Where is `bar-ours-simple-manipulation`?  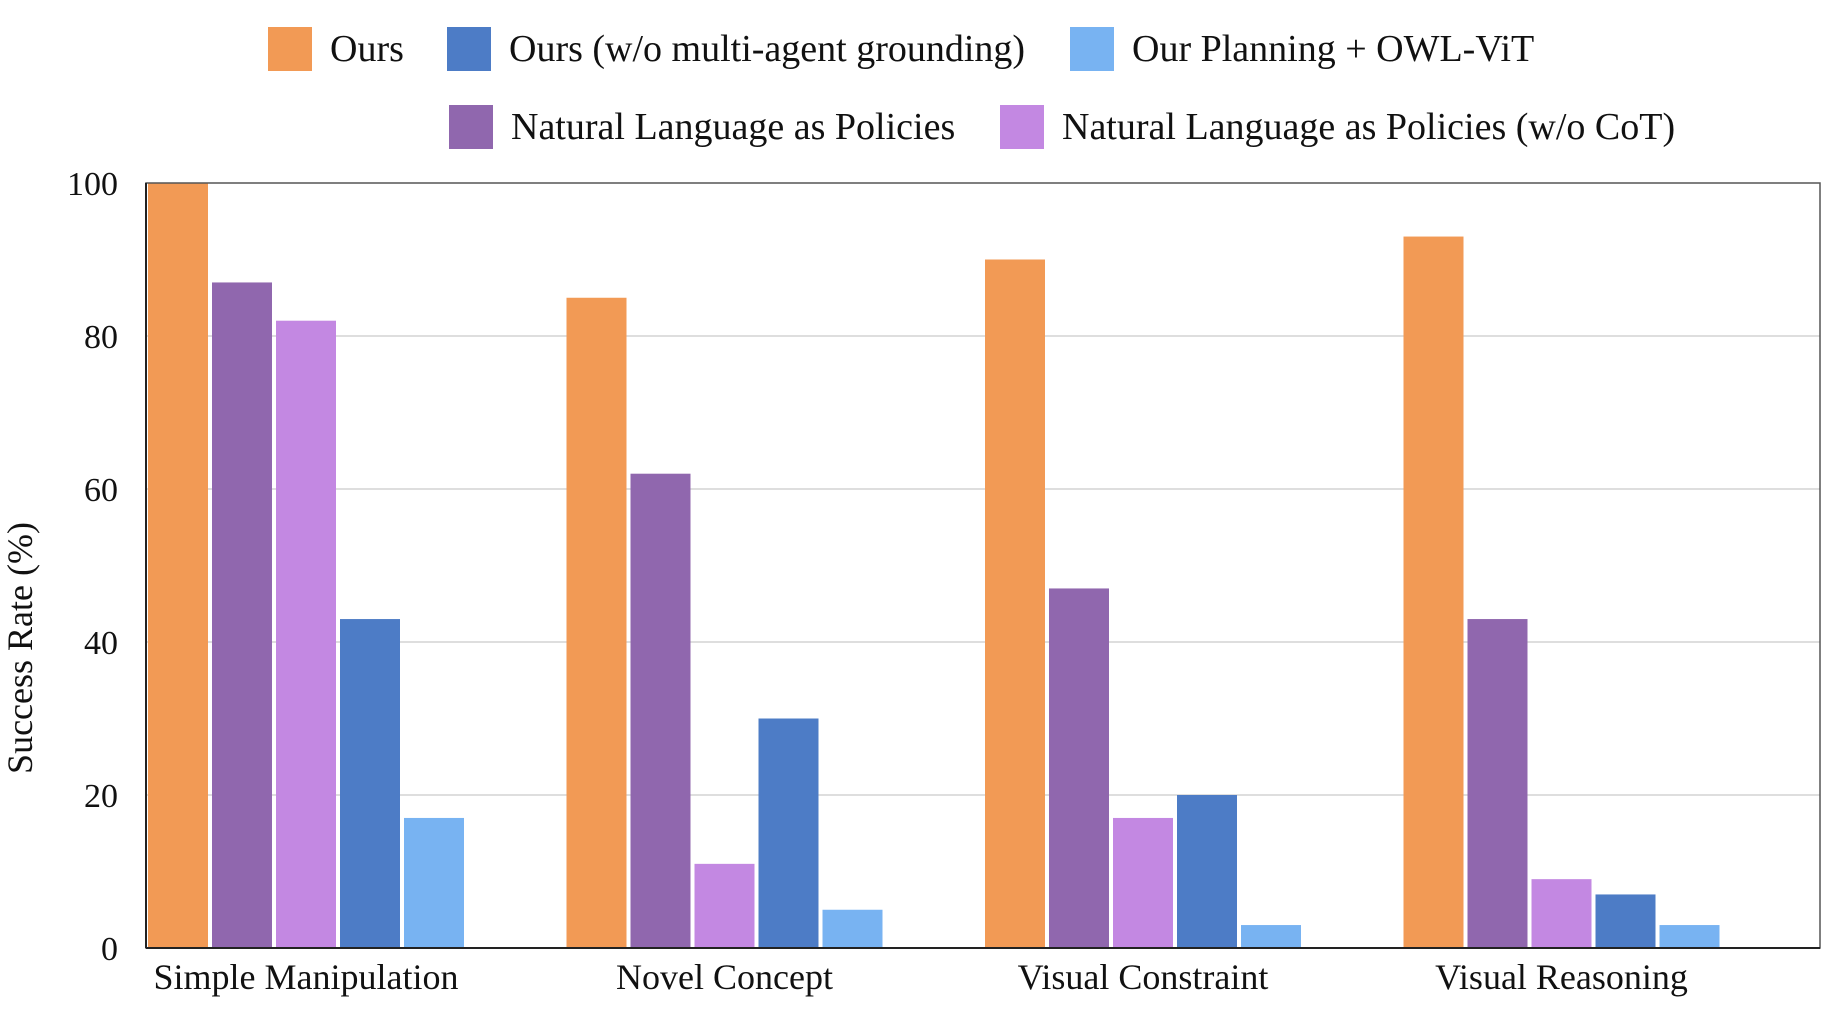
bar-ours-simple-manipulation is located at coordinates (178, 565).